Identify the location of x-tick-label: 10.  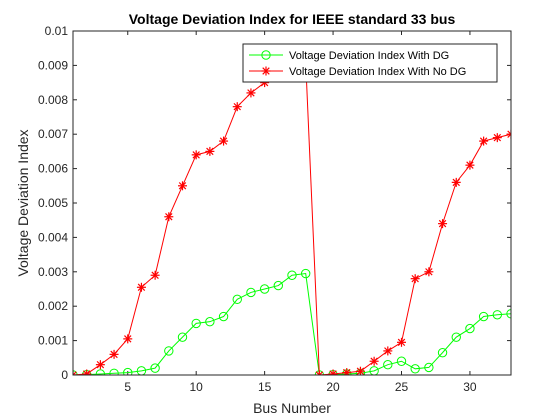
(197, 387).